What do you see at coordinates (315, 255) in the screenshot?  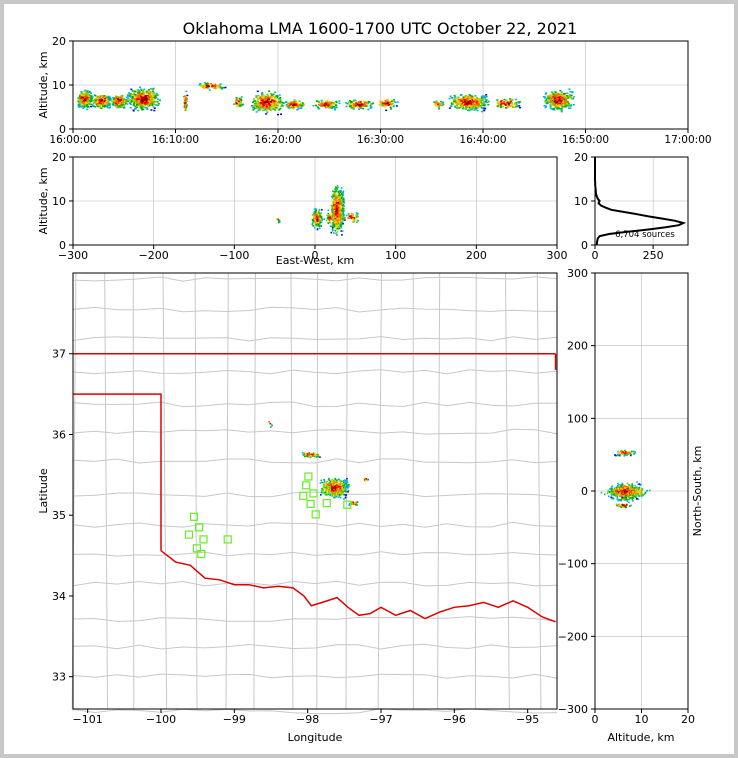 I see `ew-tick-label: 0` at bounding box center [315, 255].